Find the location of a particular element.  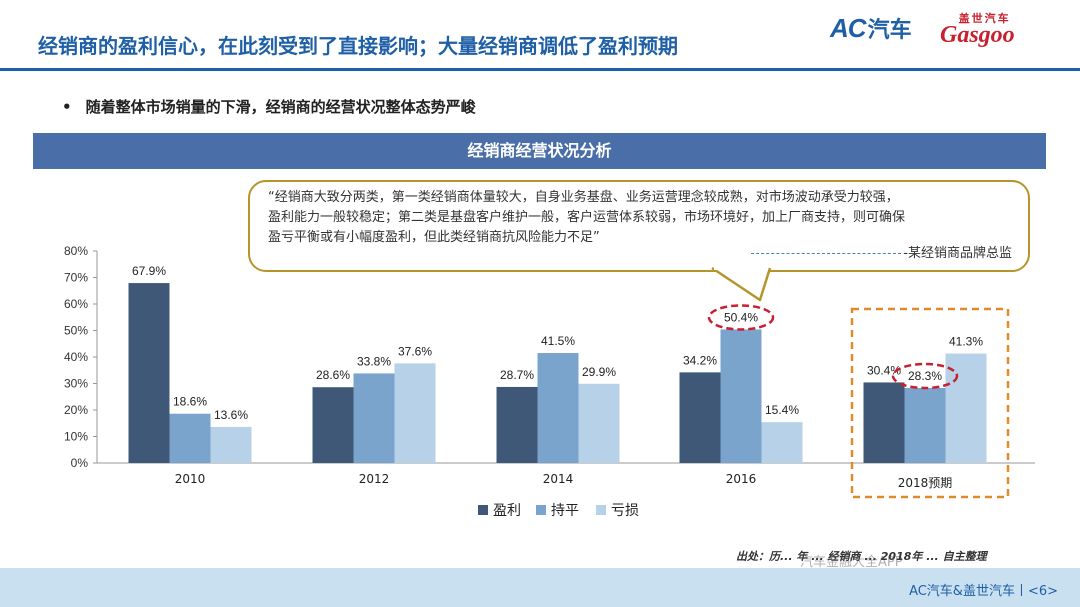

y-tick-label: 70% is located at coordinates (76, 278).